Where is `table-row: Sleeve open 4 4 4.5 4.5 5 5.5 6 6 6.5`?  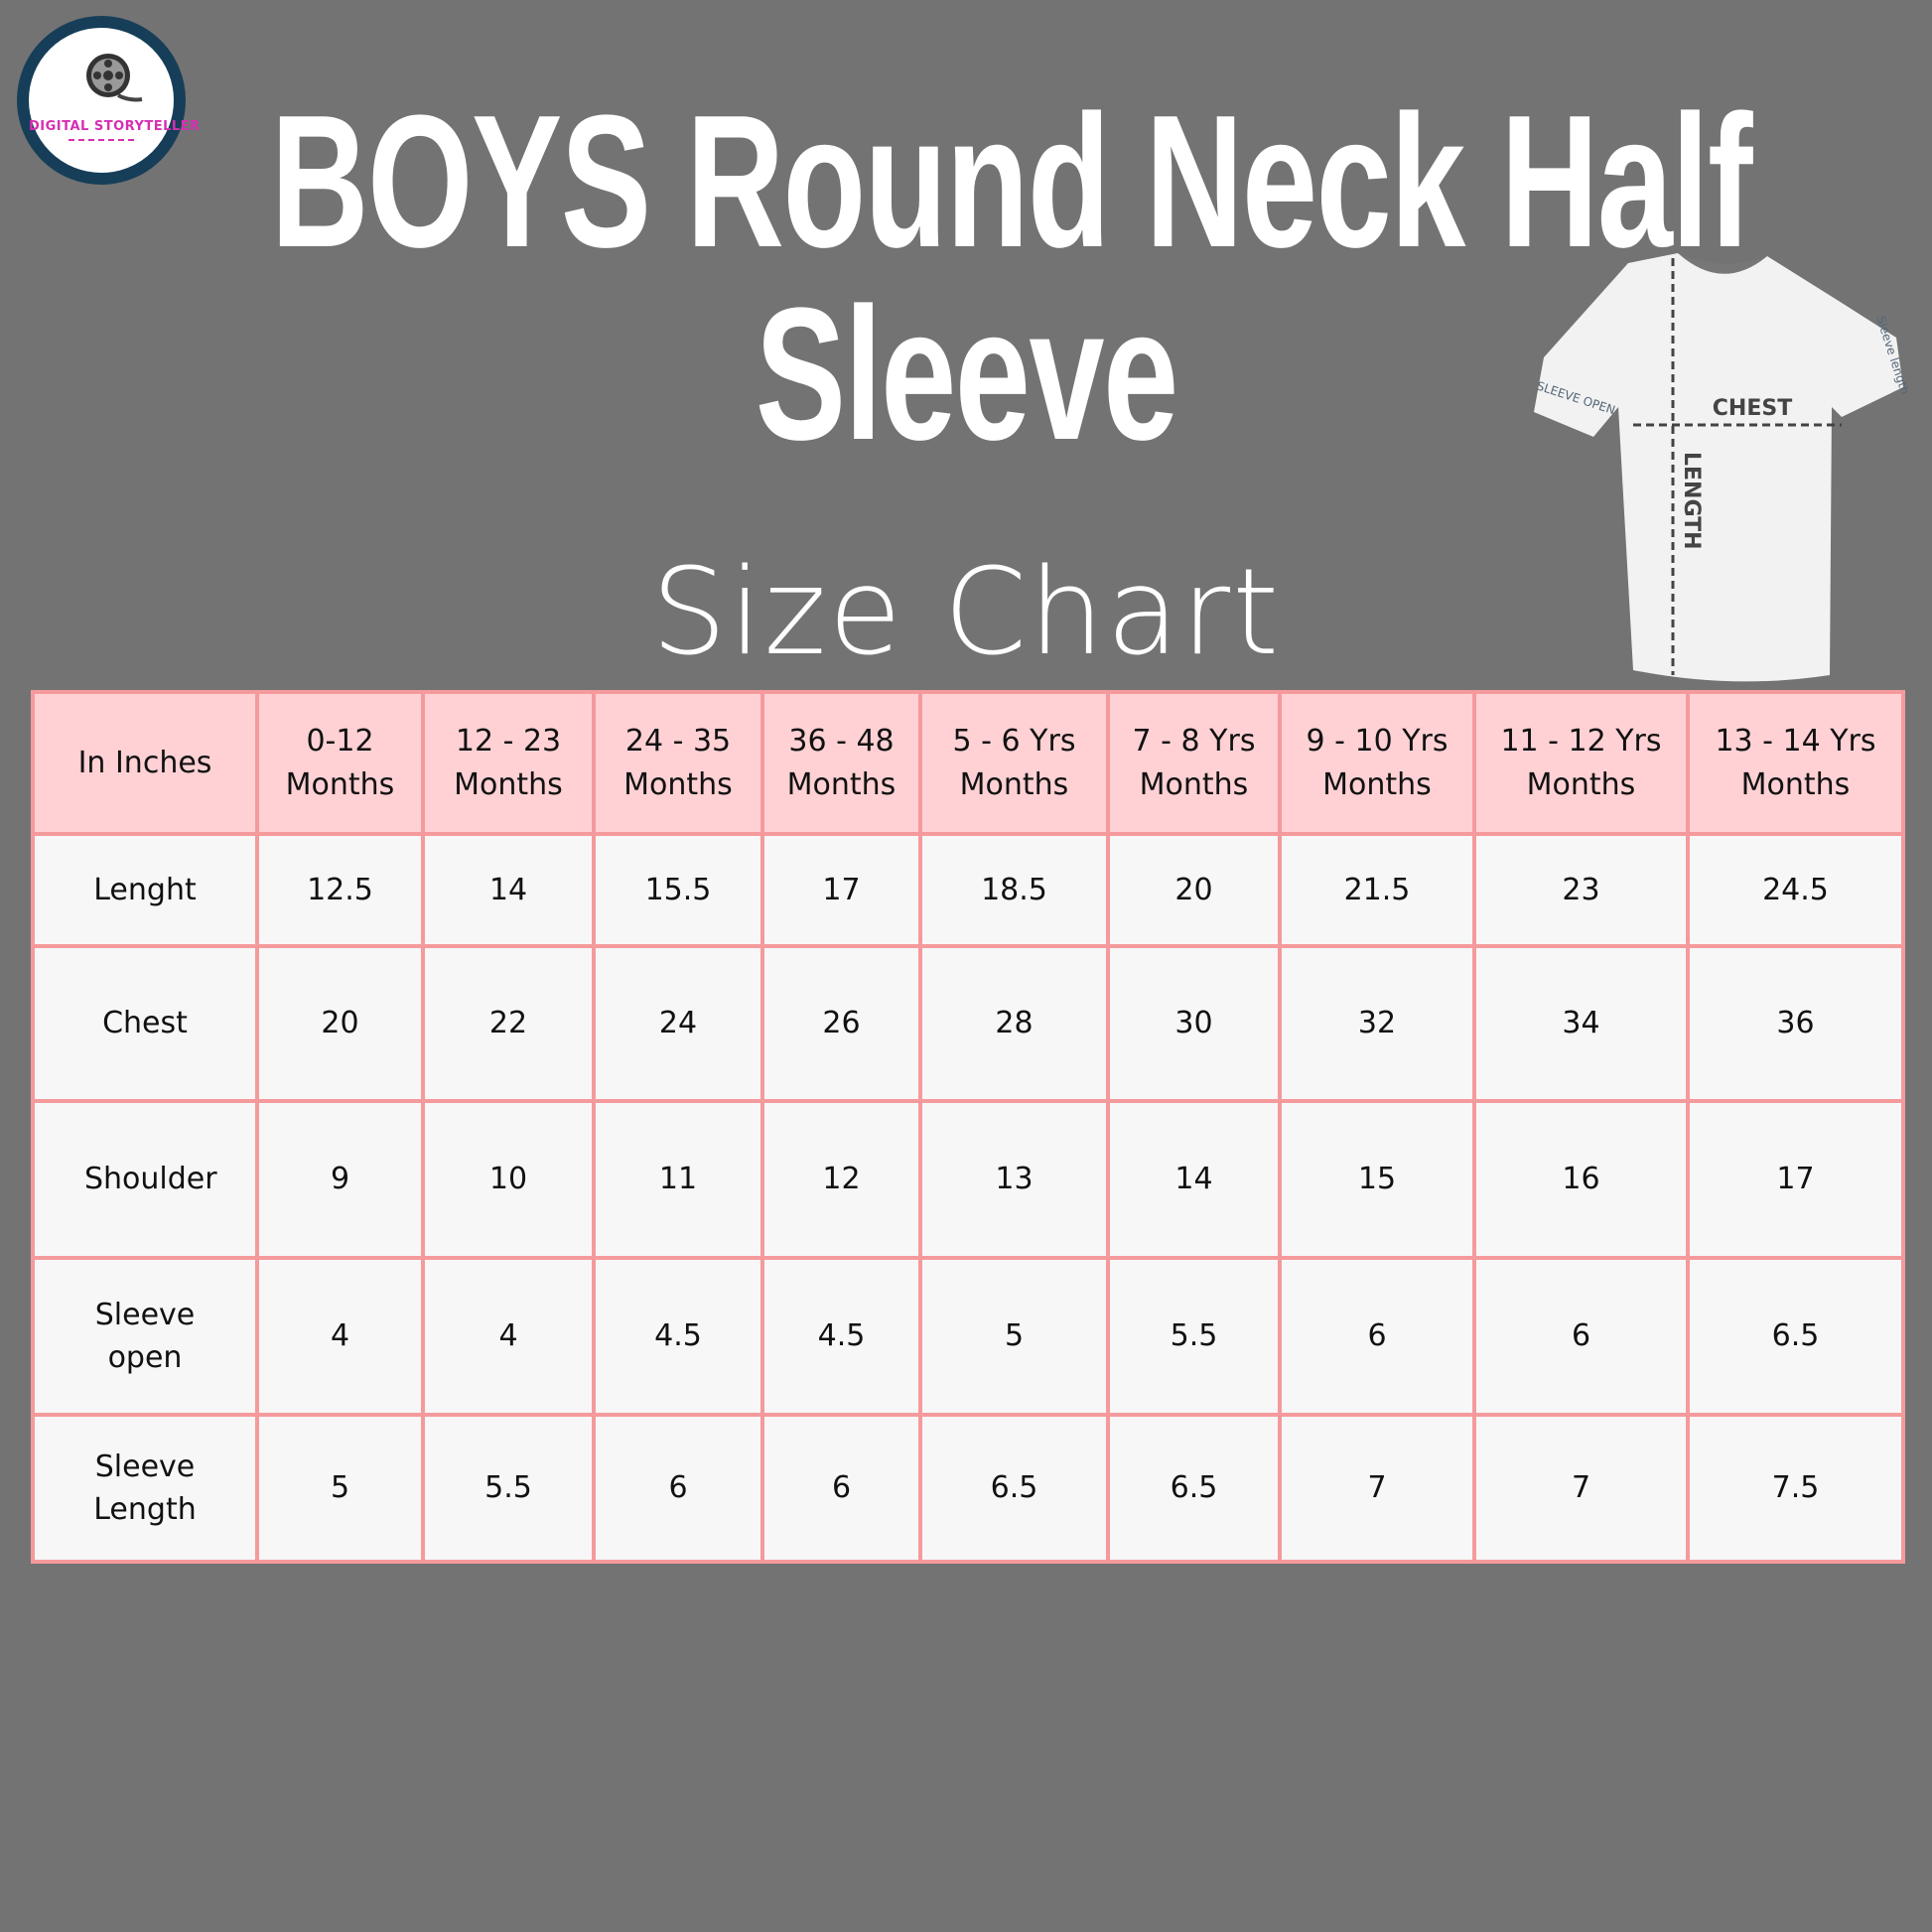
table-row: Sleeve open 4 4 4.5 4.5 5 5.5 6 6 6.5 is located at coordinates (968, 1337).